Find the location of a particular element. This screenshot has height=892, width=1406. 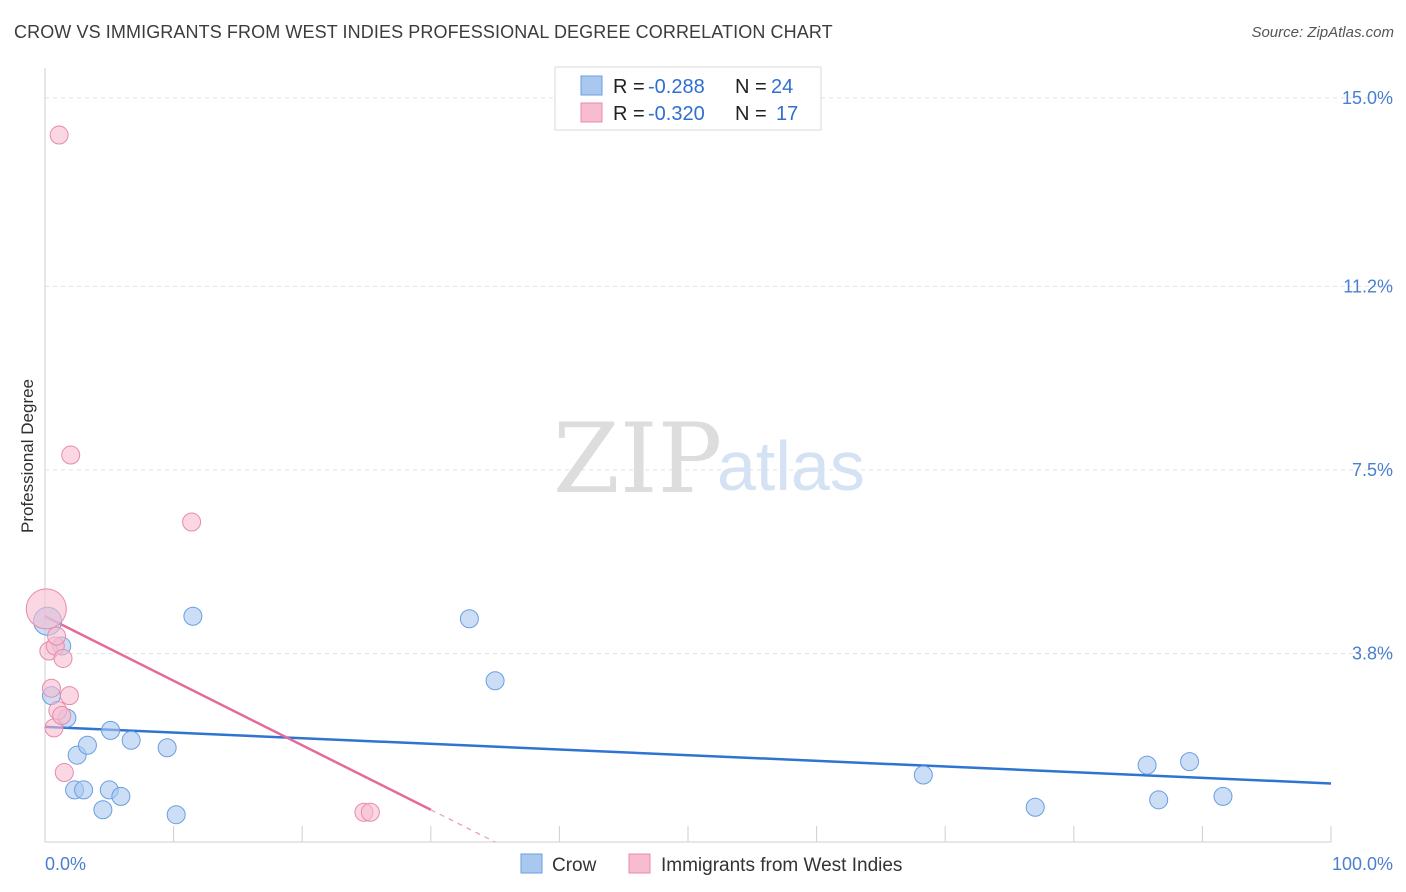

y-tick-label-3: 15.0% is located at coordinates (1367, 98).